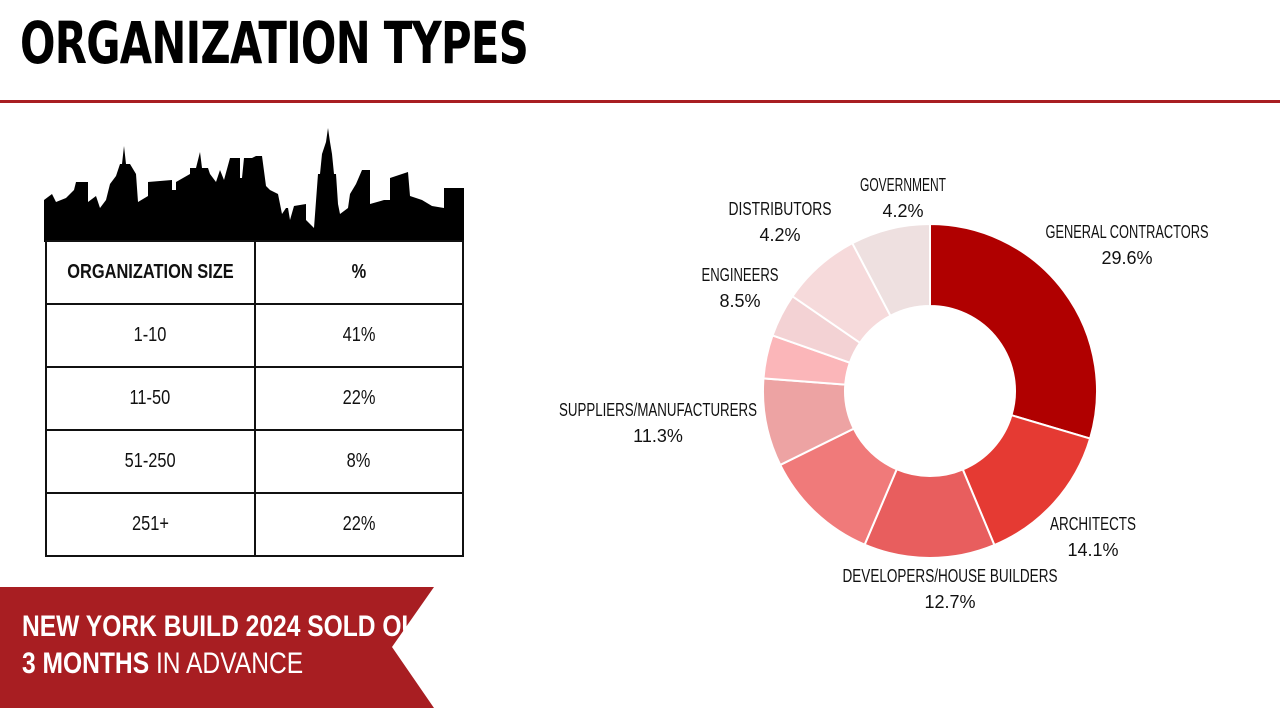 The height and width of the screenshot is (720, 1280). Describe the element at coordinates (1126, 258) in the screenshot. I see `slice-value-label: 29.6%` at that location.